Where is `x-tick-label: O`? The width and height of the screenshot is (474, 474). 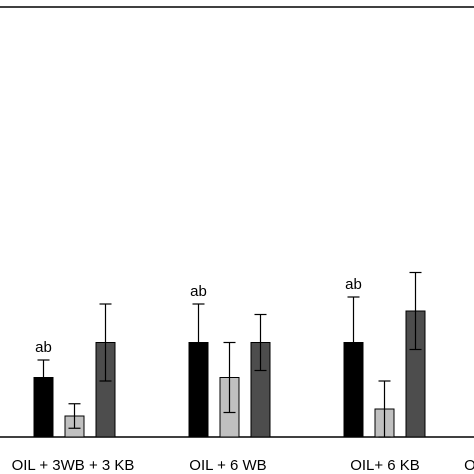 x-tick-label: O is located at coordinates (469, 465).